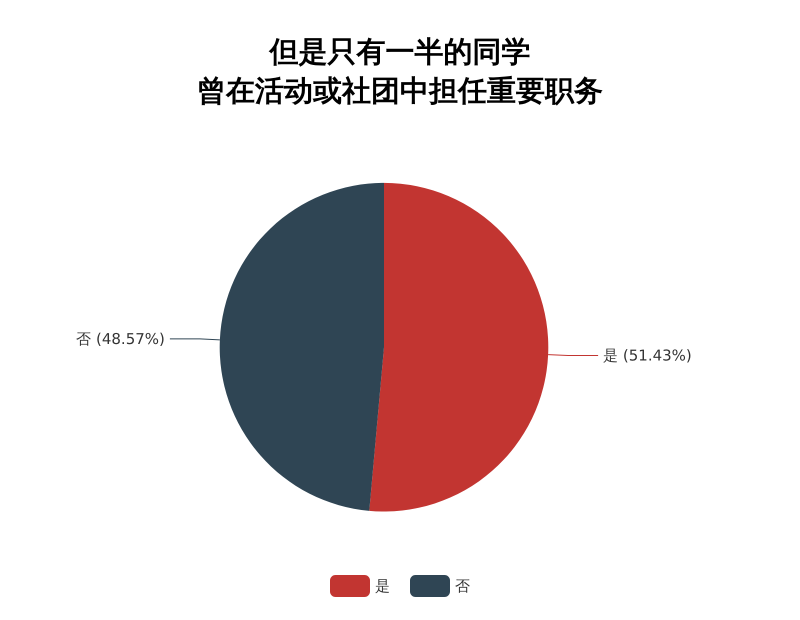 This screenshot has width=800, height=620. I want to click on legend-label: 否, so click(462, 586).